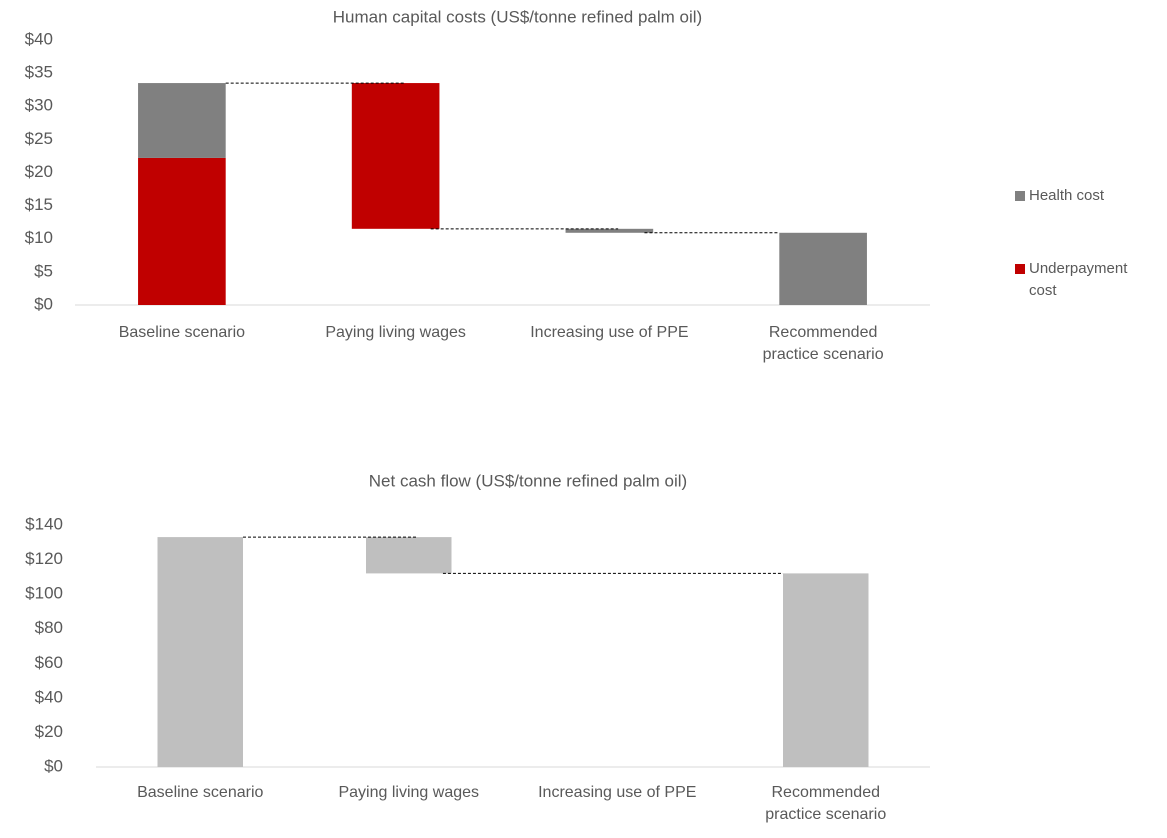  What do you see at coordinates (43, 270) in the screenshot?
I see `y-tick-label: $5` at bounding box center [43, 270].